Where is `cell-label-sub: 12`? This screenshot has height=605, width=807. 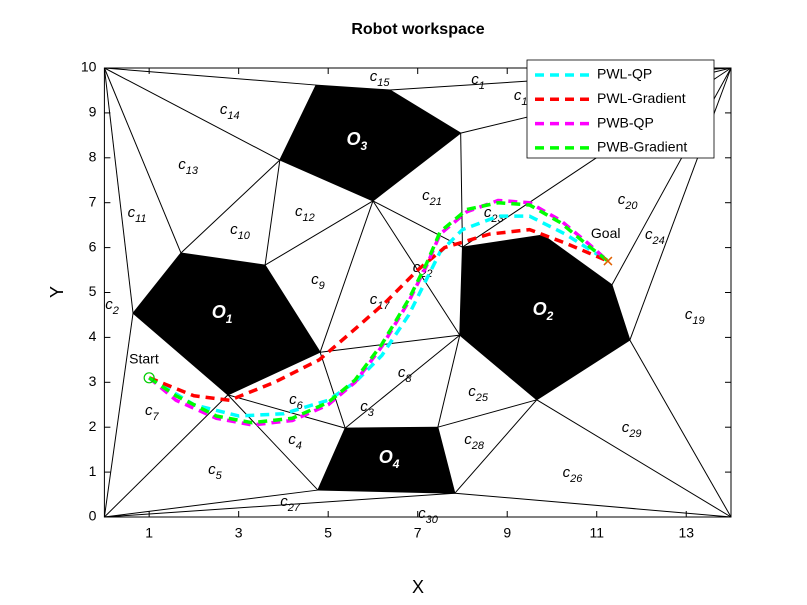
cell-label-sub: 12 is located at coordinates (309, 218).